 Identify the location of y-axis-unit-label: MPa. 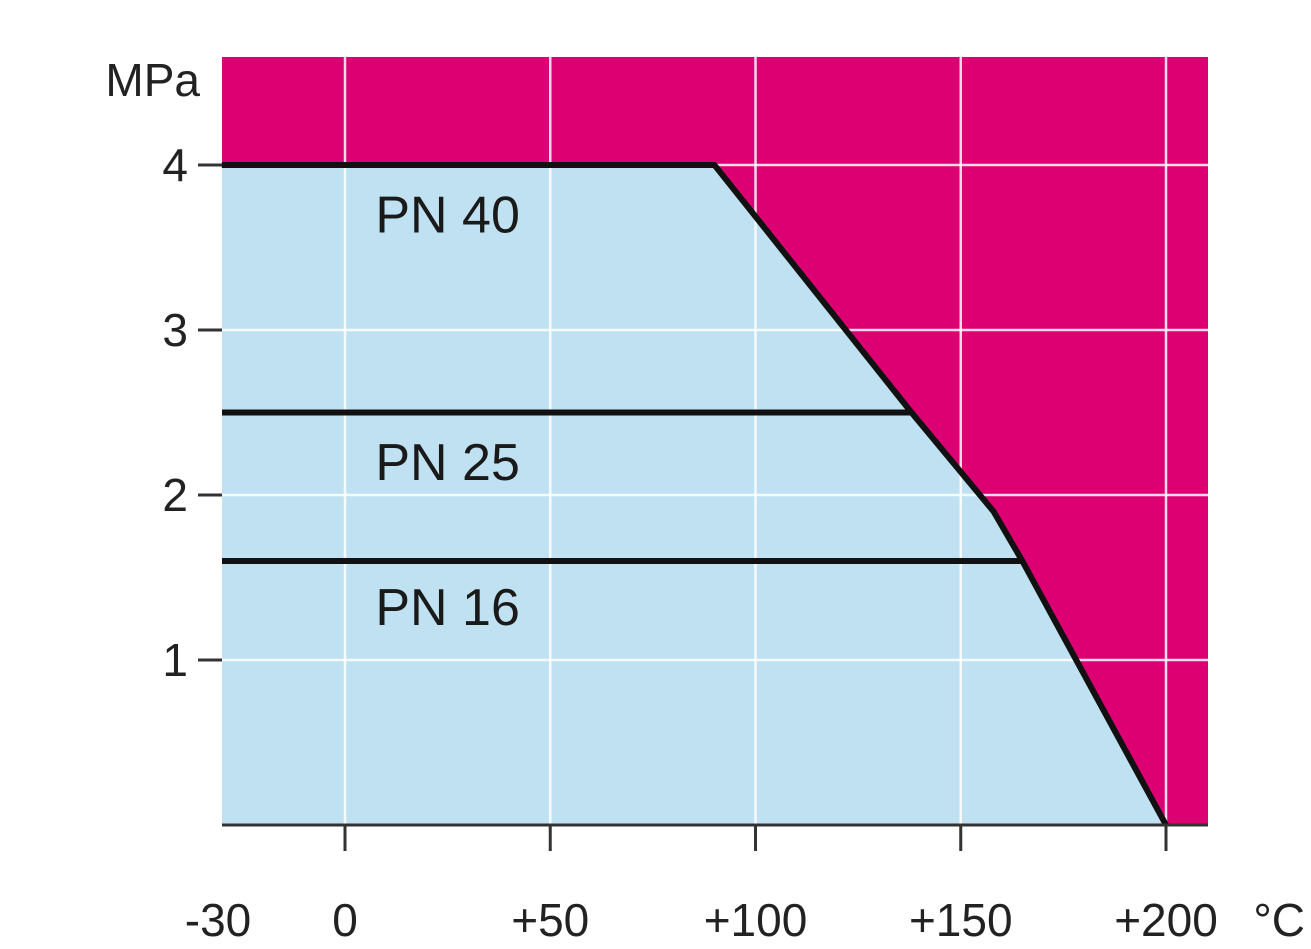
(152, 80).